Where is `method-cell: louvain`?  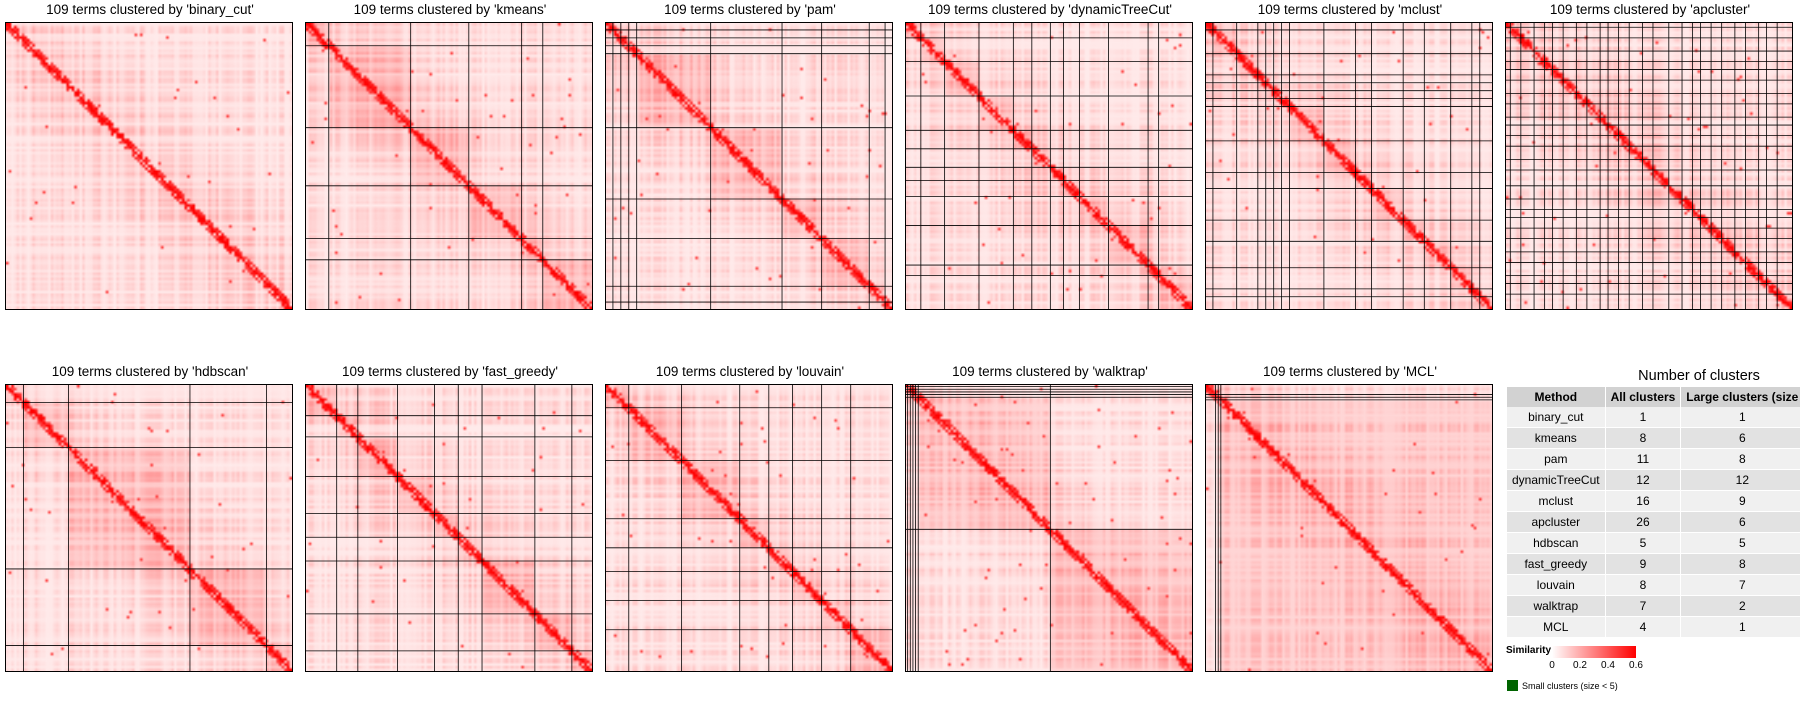 method-cell: louvain is located at coordinates (1556, 585).